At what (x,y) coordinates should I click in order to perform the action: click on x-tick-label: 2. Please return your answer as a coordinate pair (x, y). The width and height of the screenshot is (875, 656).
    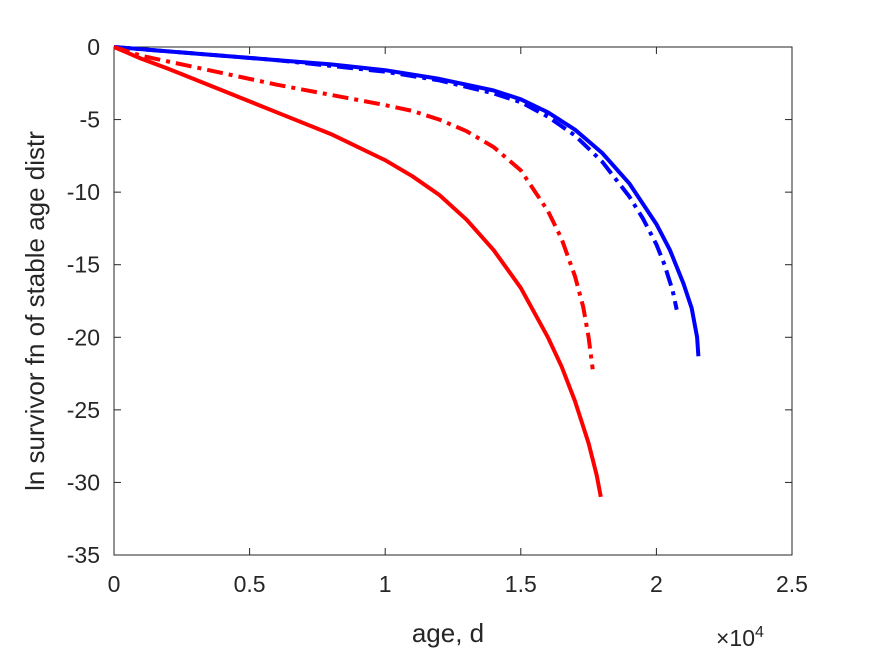
    Looking at the image, I should click on (656, 584).